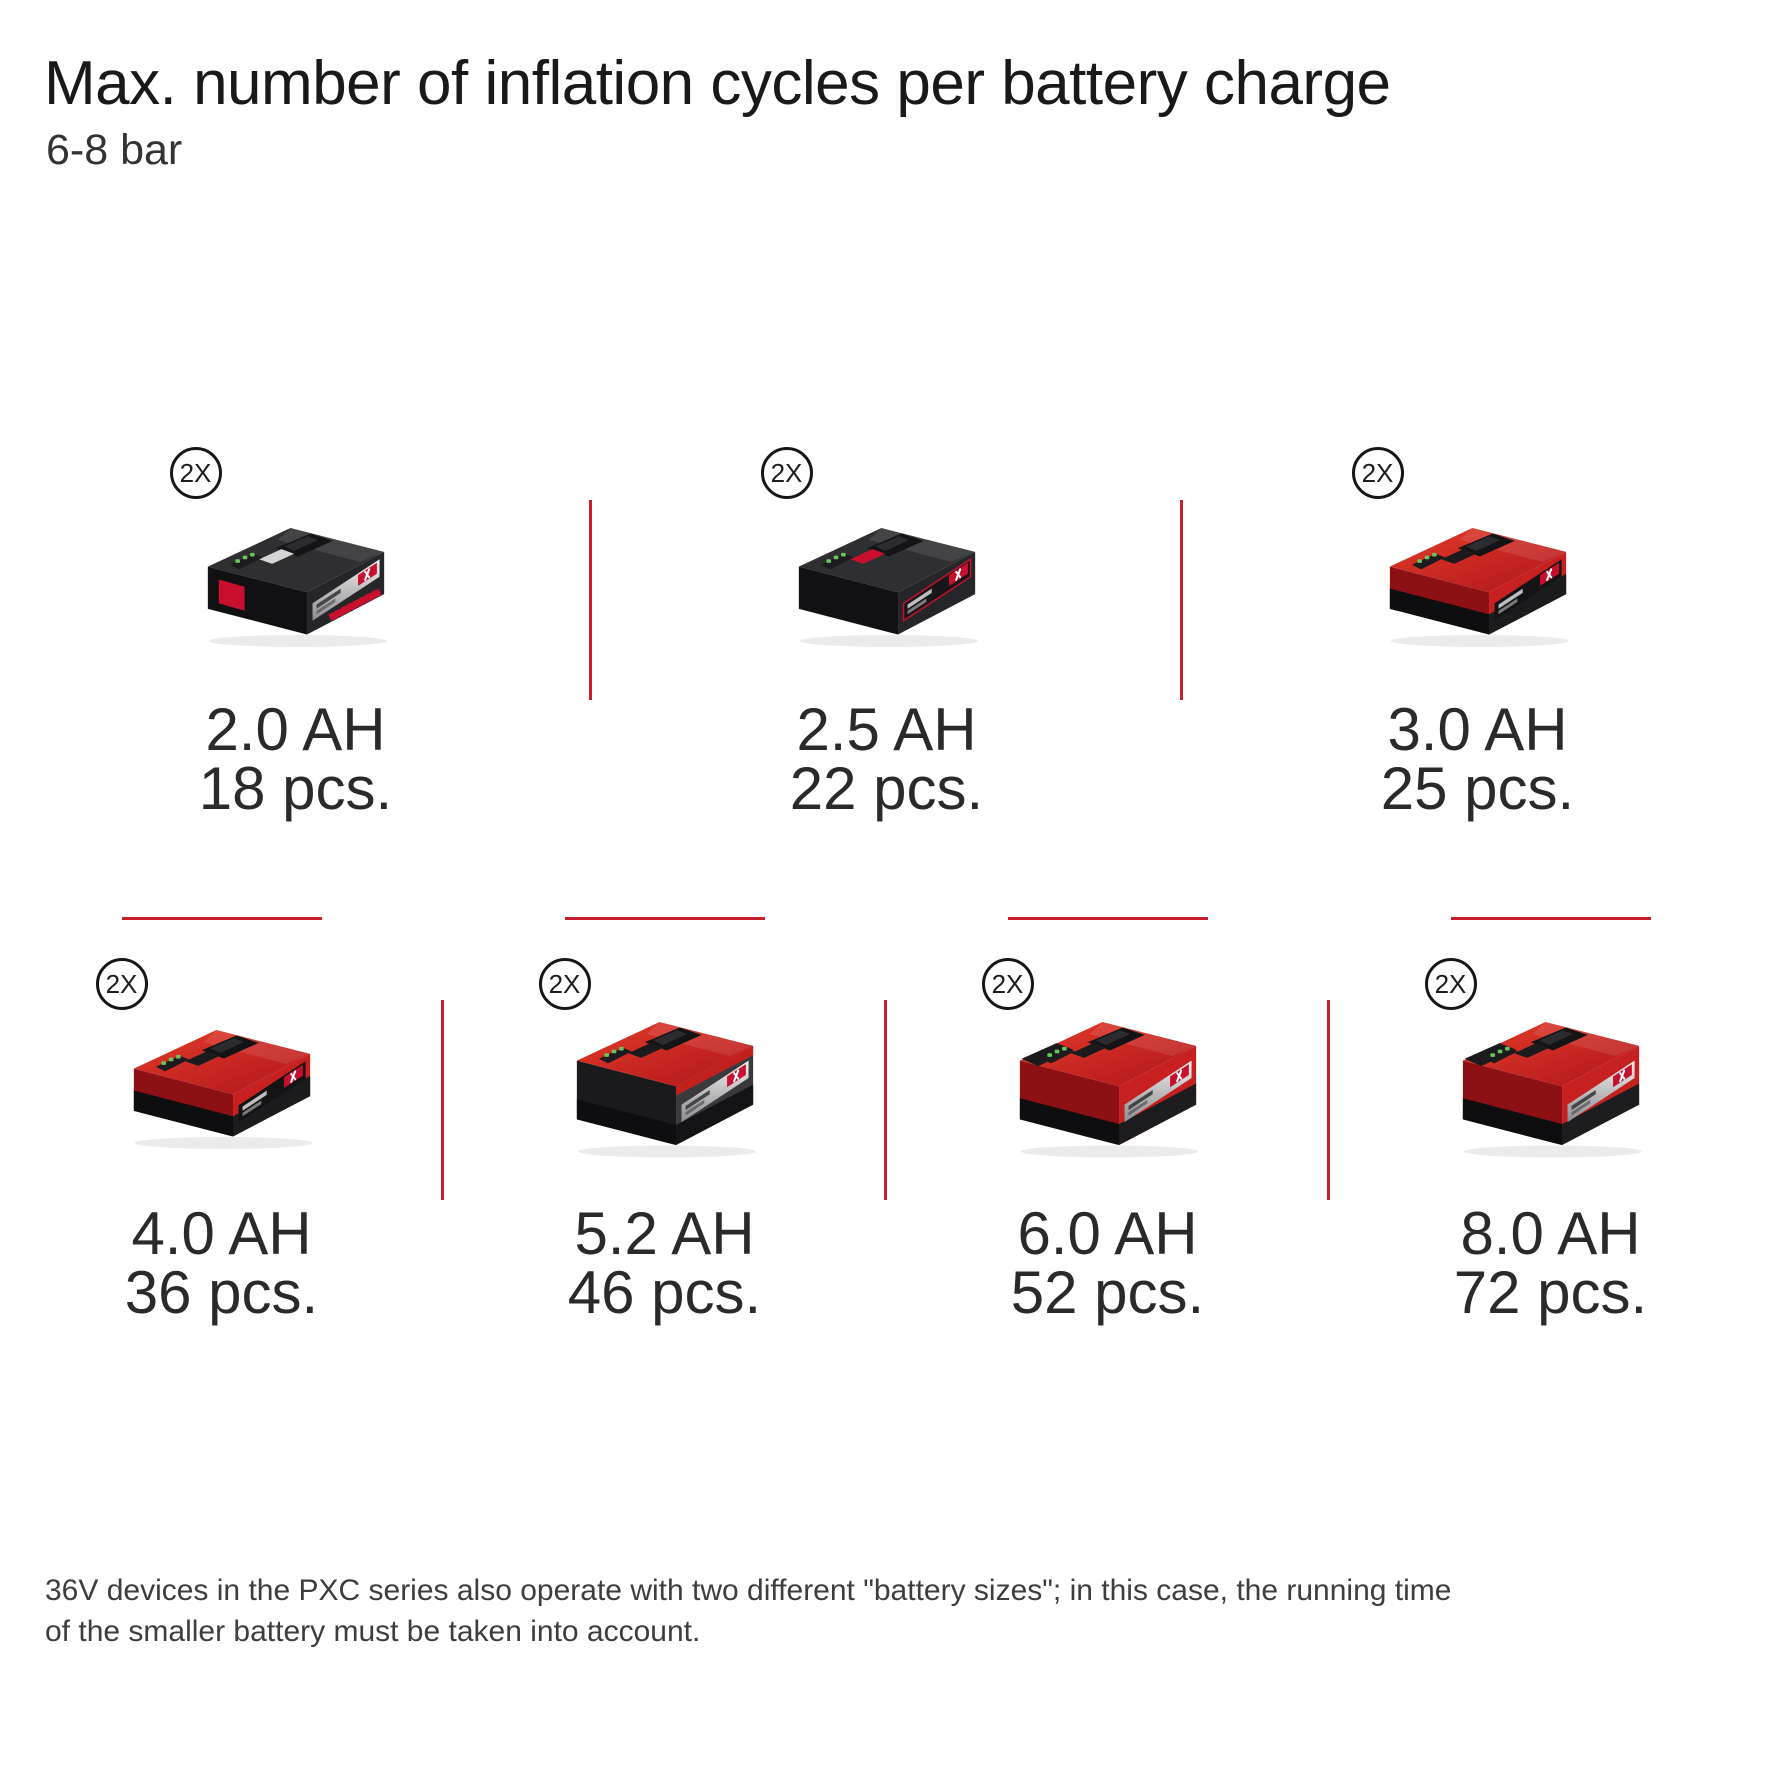 The height and width of the screenshot is (1772, 1772). Describe the element at coordinates (114, 150) in the screenshot. I see `page-subtitle: 6-8 bar` at that location.